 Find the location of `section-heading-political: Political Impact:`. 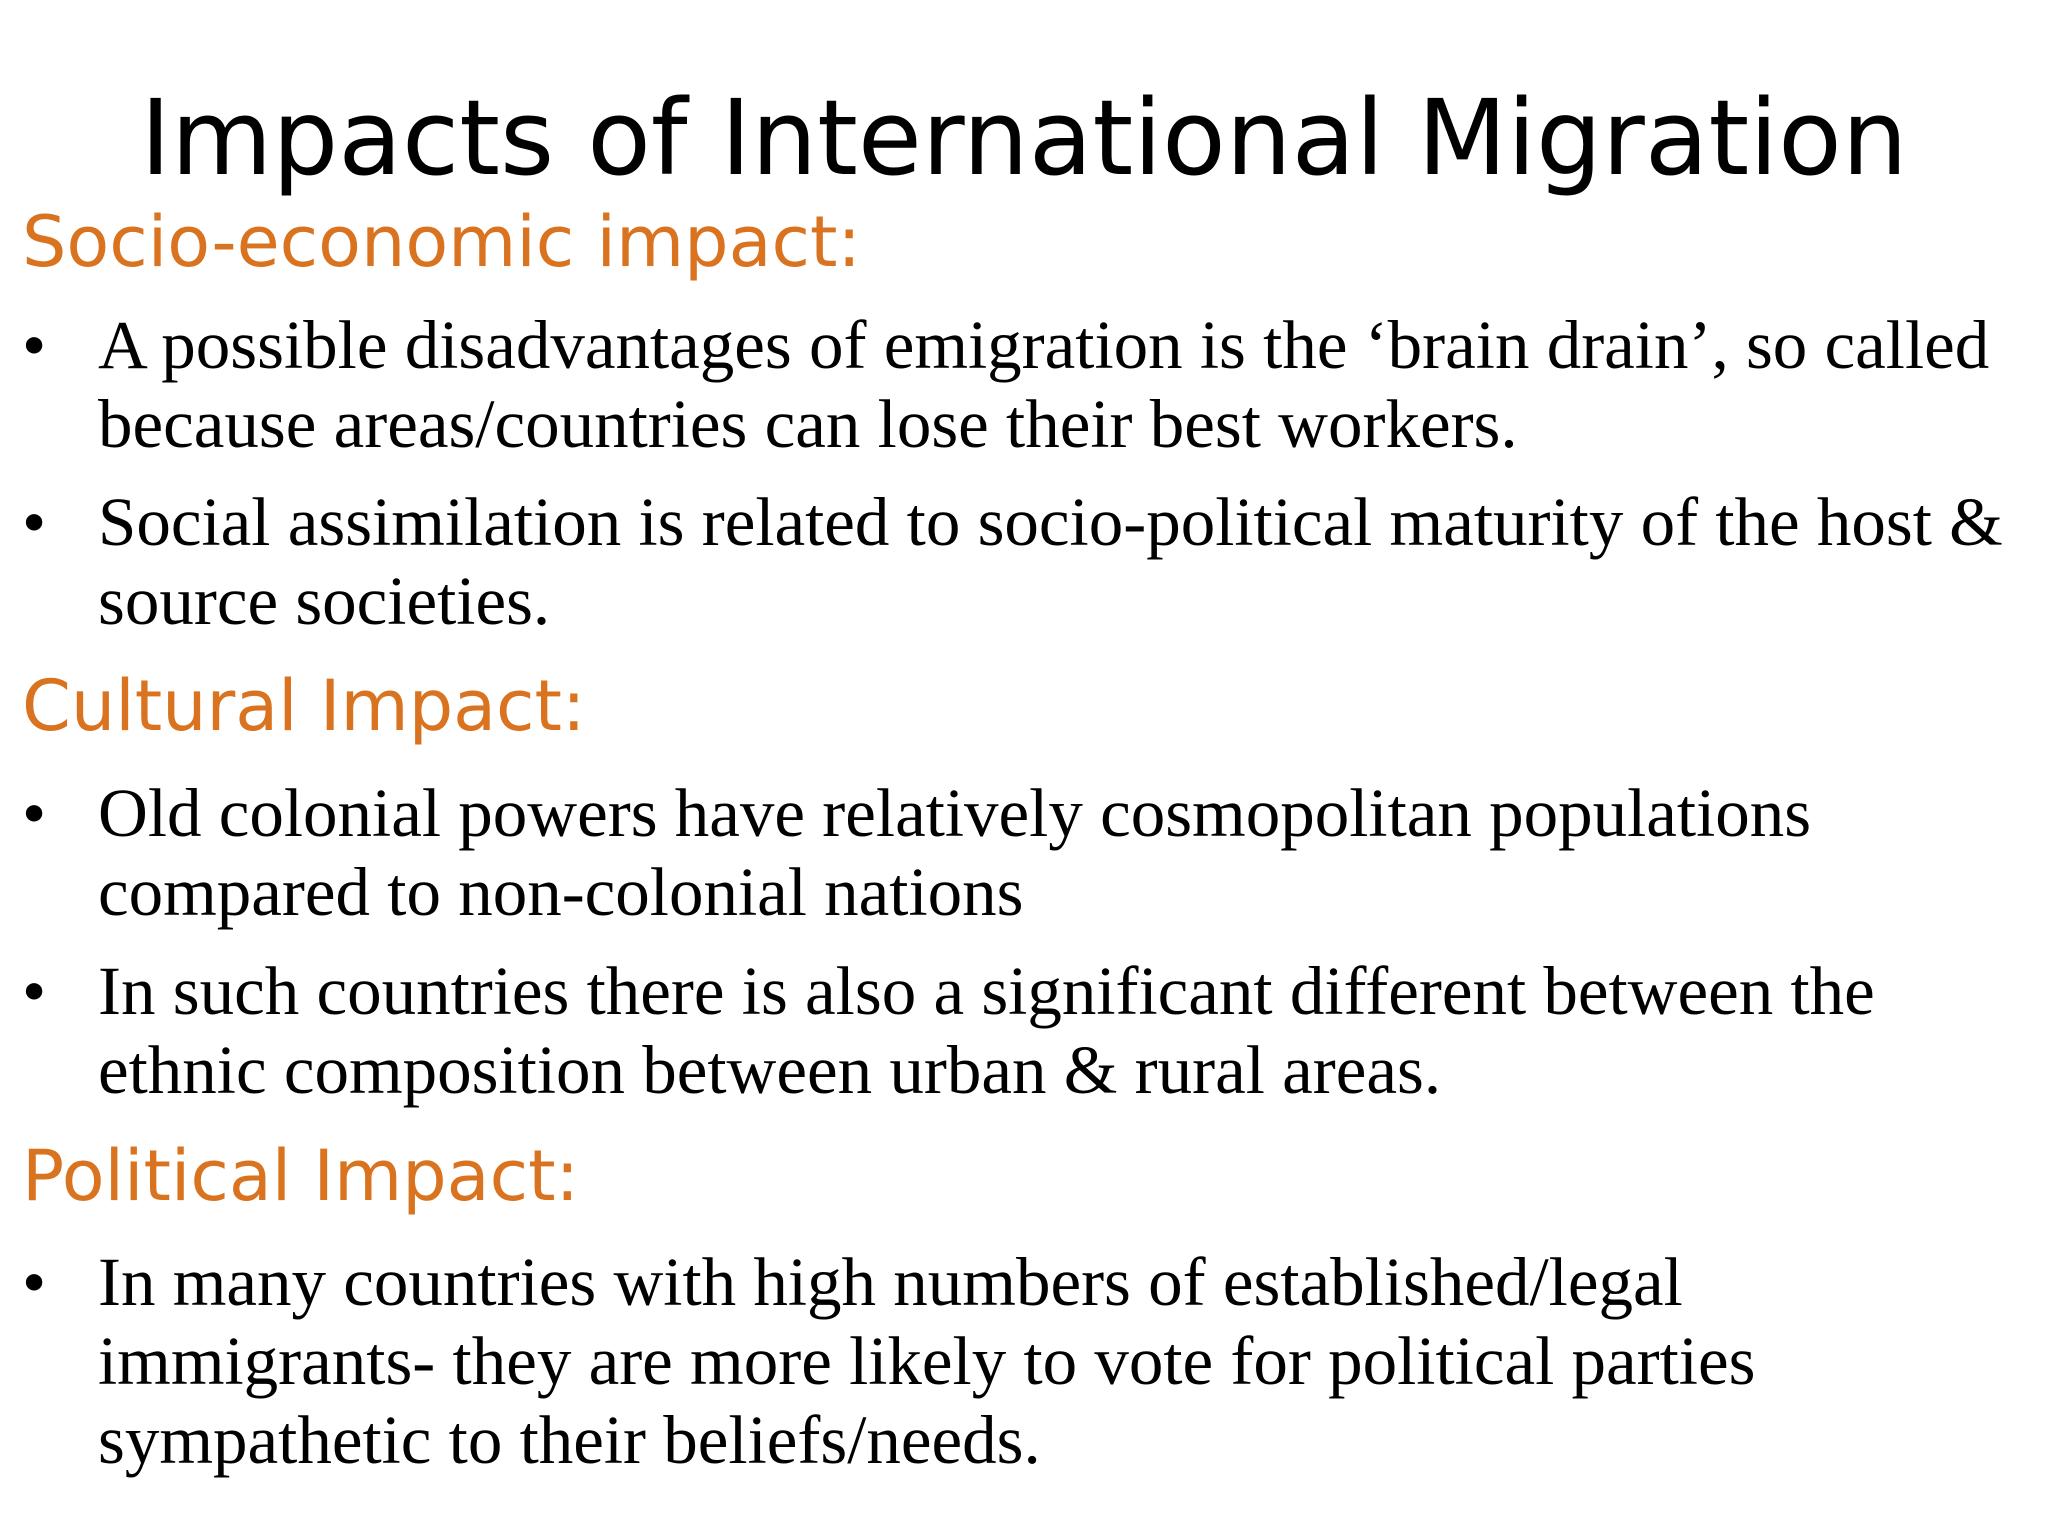

section-heading-political: Political Impact: is located at coordinates (301, 1176).